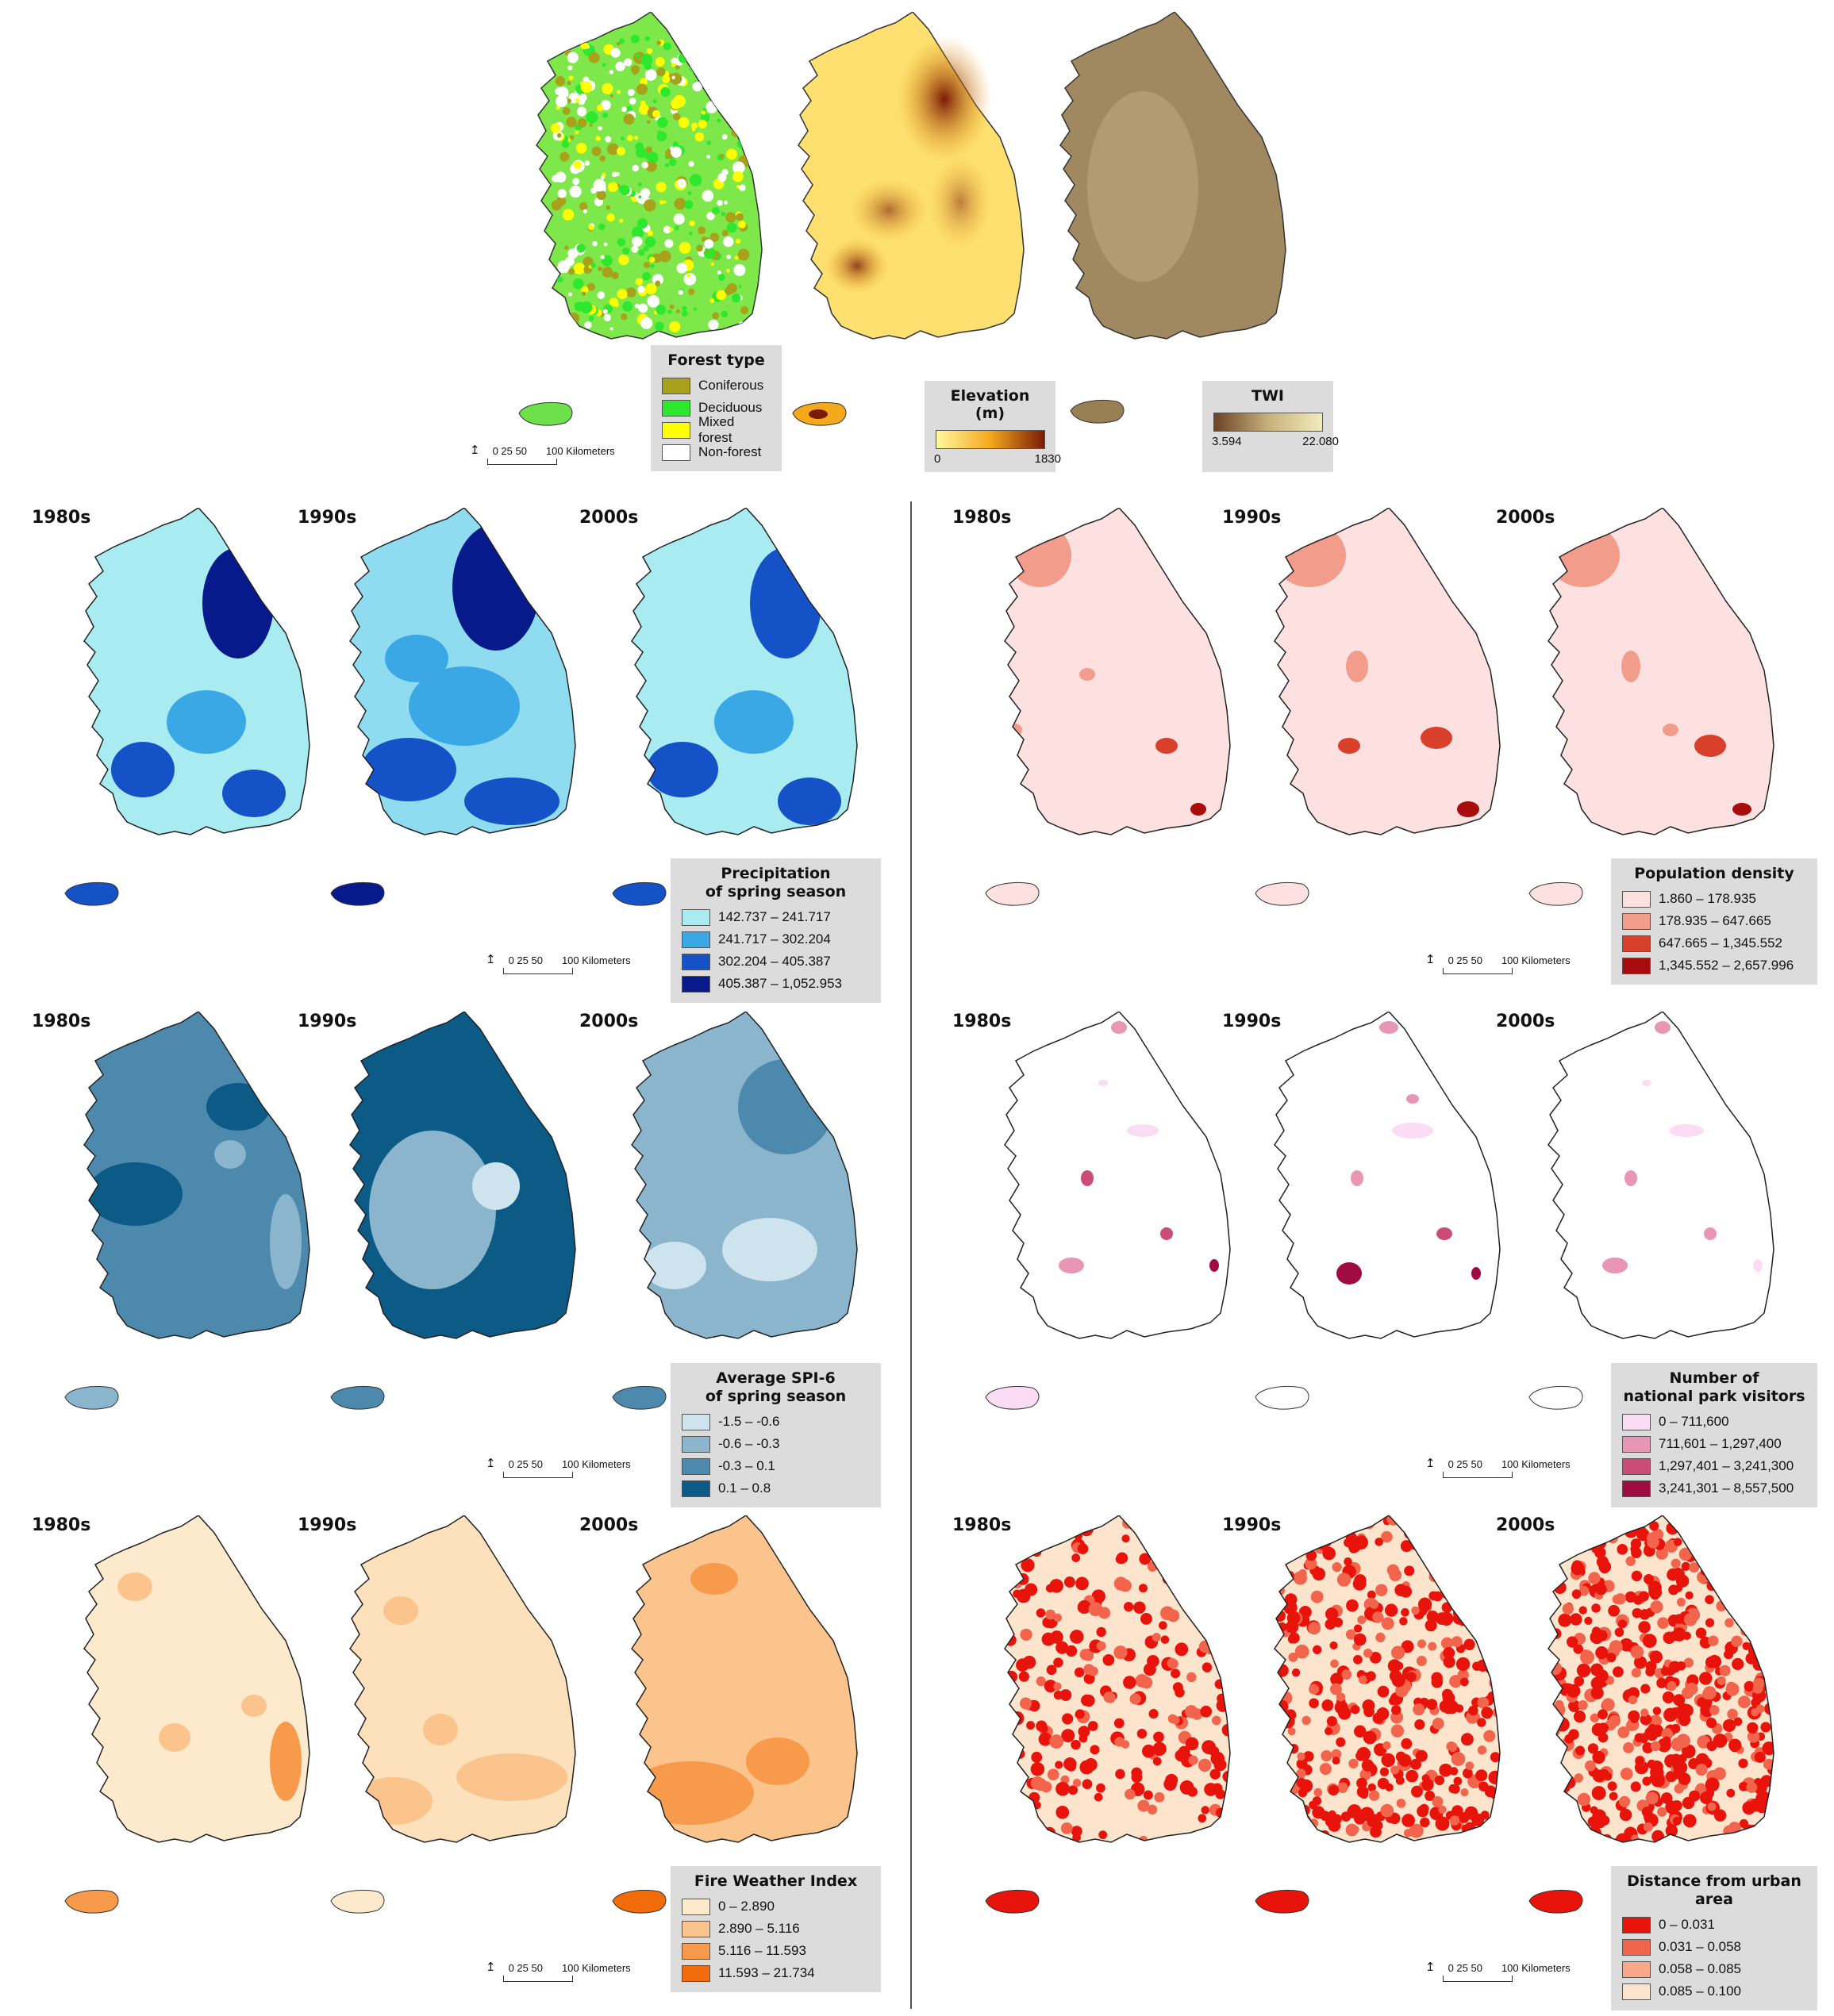  Describe the element at coordinates (1714, 966) in the screenshot. I see `legend-item: 1,345.552 – 2,657.996` at that location.